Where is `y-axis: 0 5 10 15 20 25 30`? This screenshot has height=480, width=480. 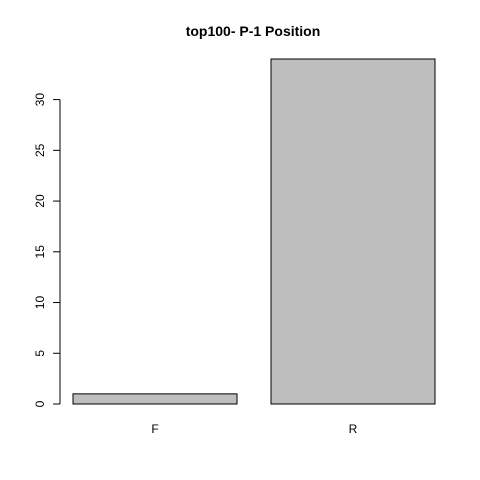 y-axis: 0 5 10 15 20 25 30 is located at coordinates (47, 250).